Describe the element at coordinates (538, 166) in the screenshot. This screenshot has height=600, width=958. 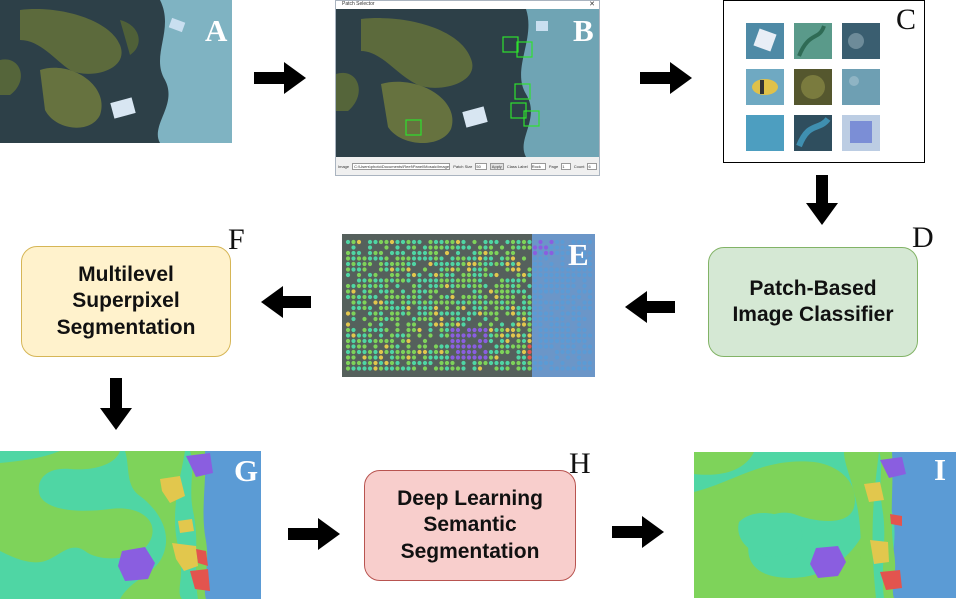
I see `class-label-field: Rock` at that location.